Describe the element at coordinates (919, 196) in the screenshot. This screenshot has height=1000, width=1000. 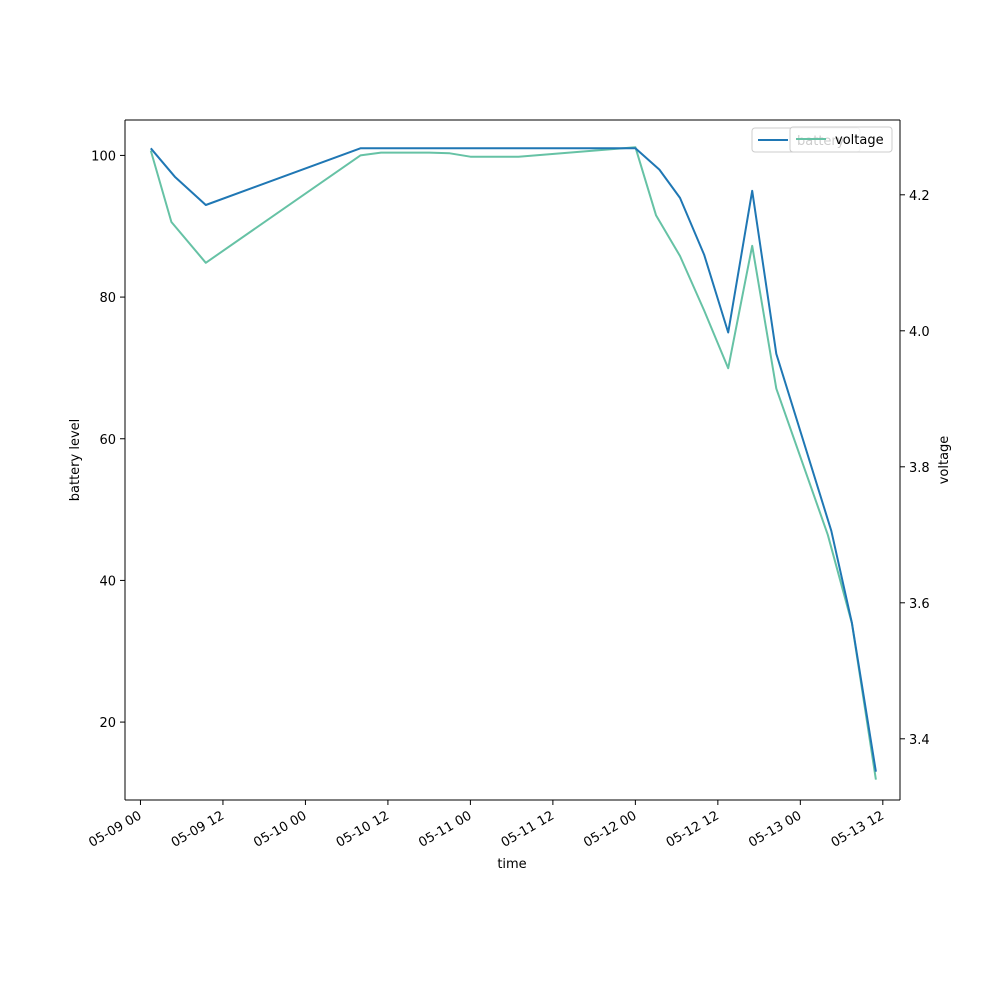
I see `y-right-tick-label: 4.2` at that location.